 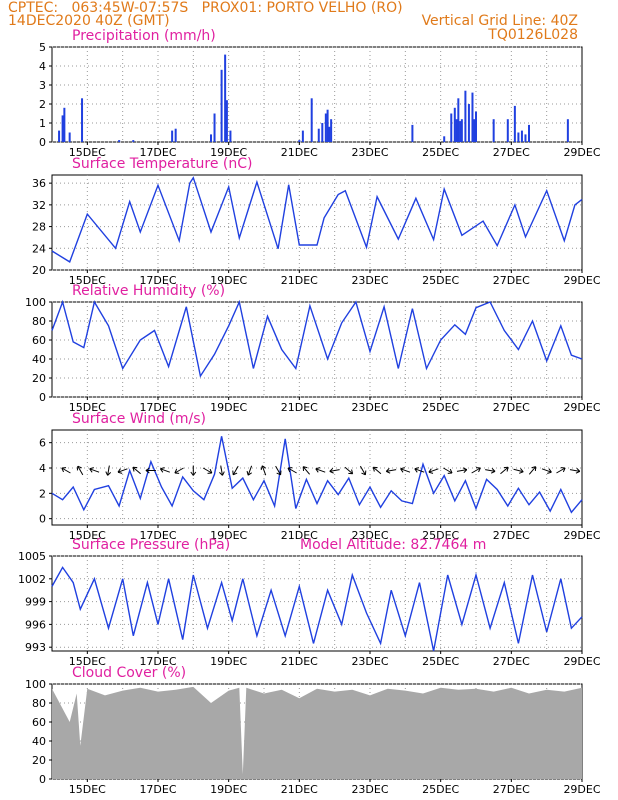 I want to click on y-tick-label: 32, so click(x=39, y=205).